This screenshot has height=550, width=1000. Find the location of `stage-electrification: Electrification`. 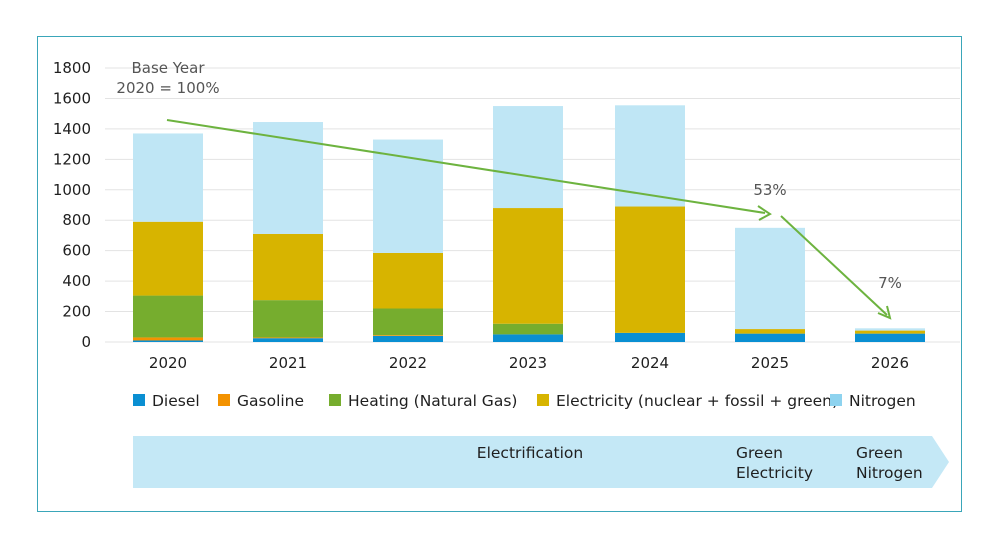

stage-electrification: Electrification is located at coordinates (530, 453).